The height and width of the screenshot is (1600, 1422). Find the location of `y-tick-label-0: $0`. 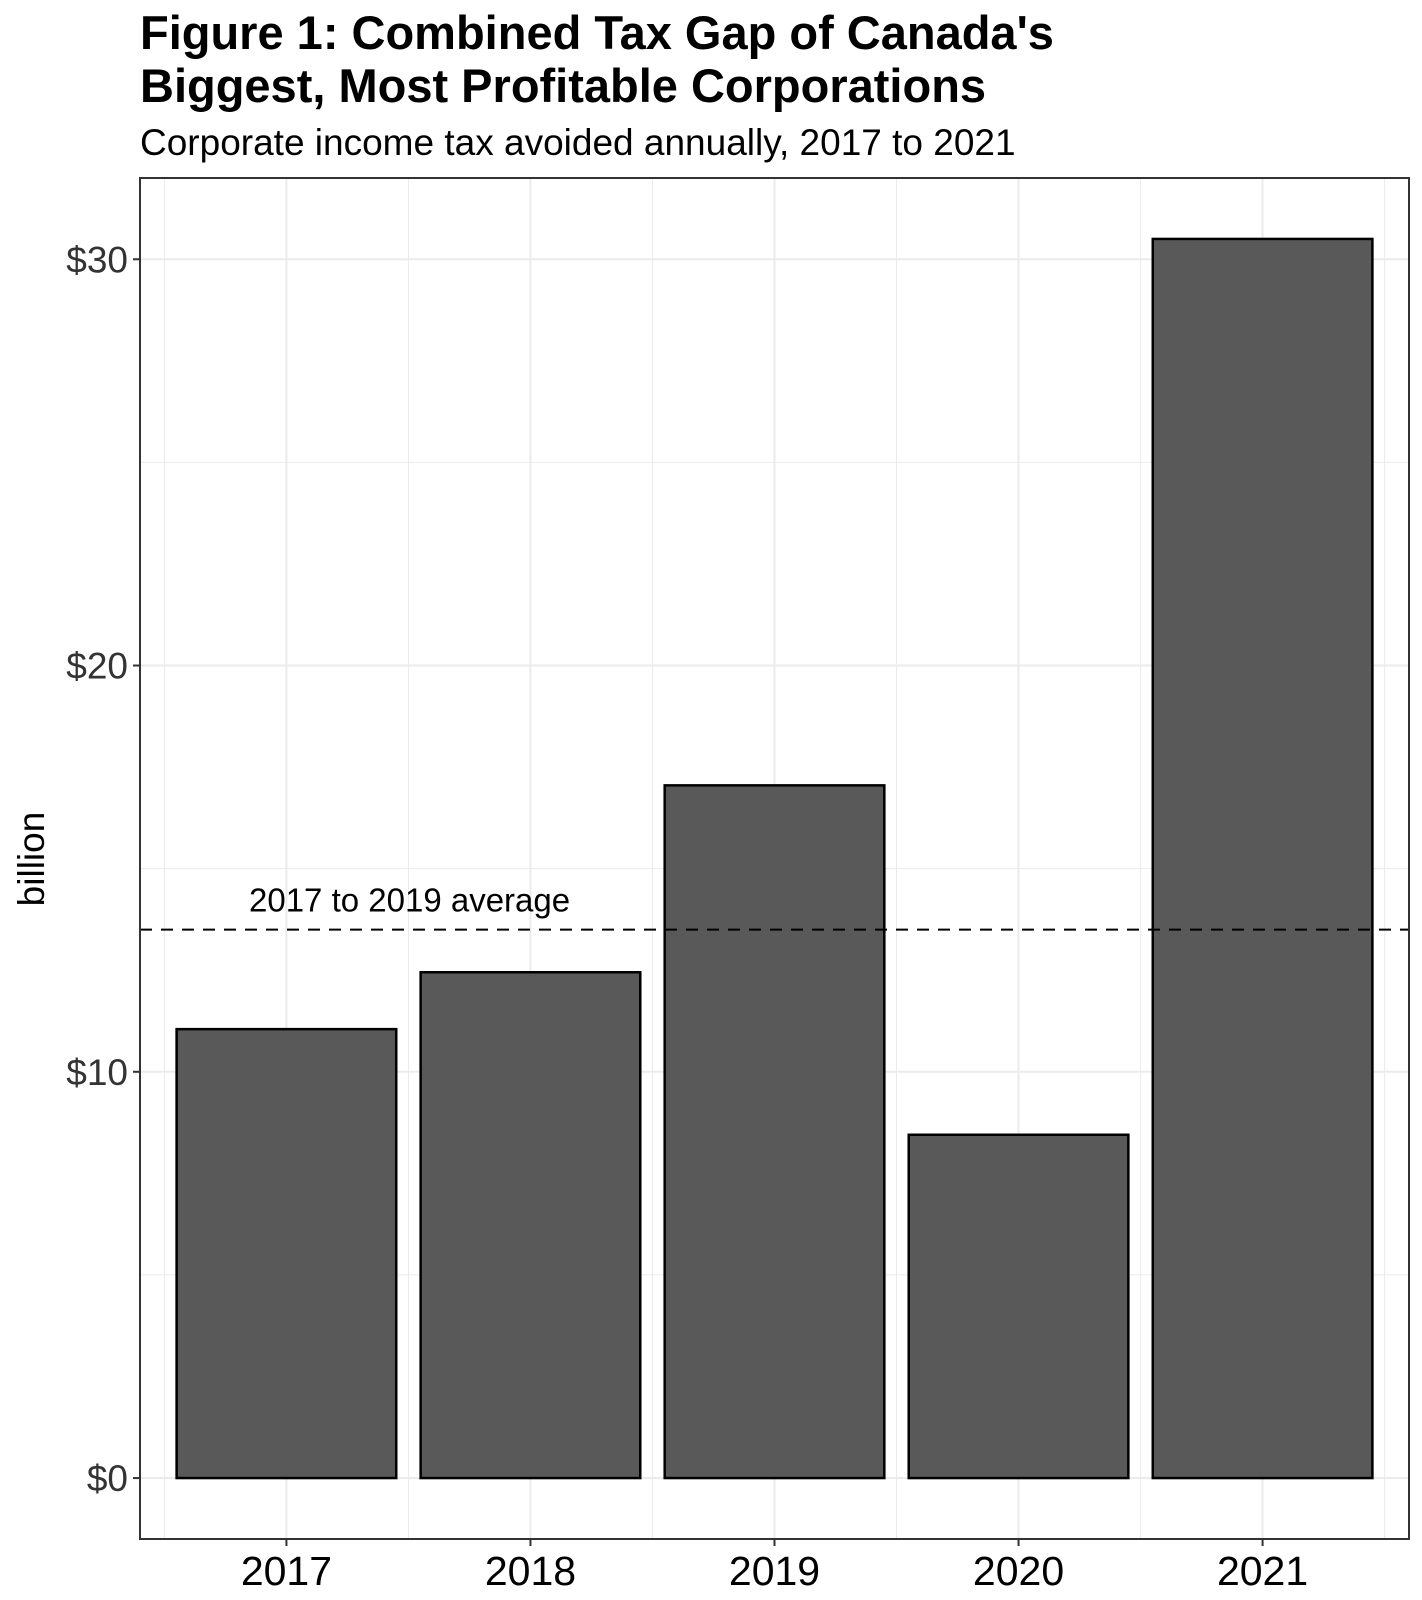

y-tick-label-0: $0 is located at coordinates (107, 1478).